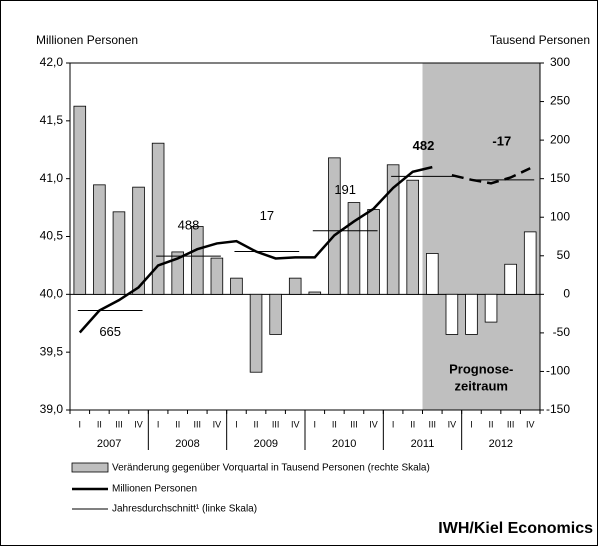 This screenshot has width=602, height=546. Describe the element at coordinates (481, 368) in the screenshot. I see `forecast-label: Prognose-` at that location.